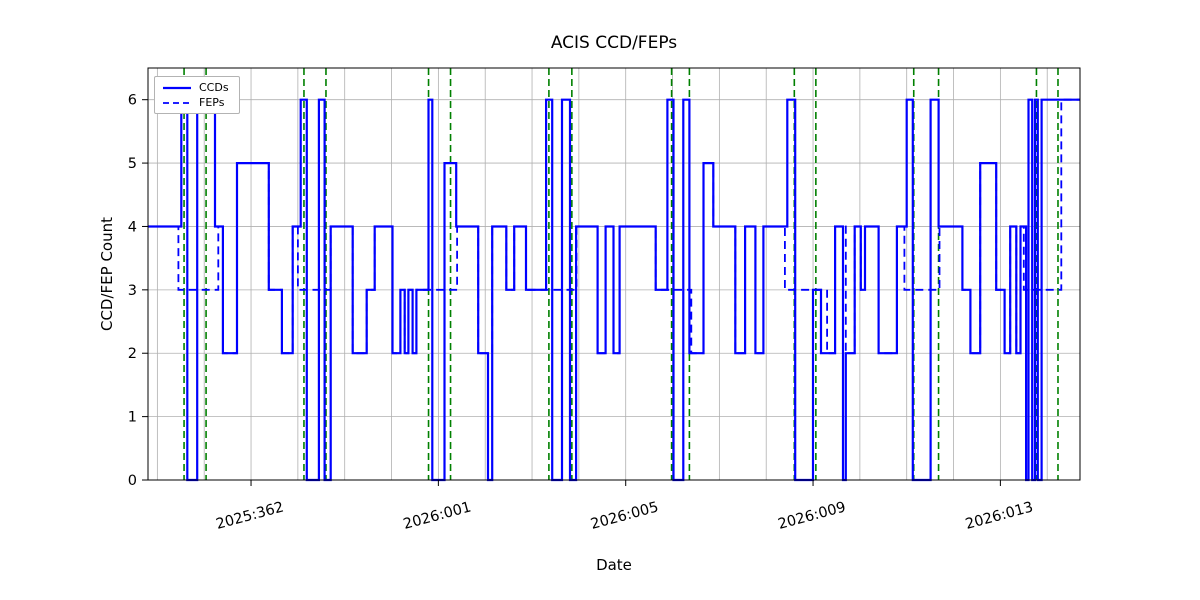 This screenshot has height=600, width=1200. Describe the element at coordinates (999, 515) in the screenshot. I see `x-tick-label: 2026:013` at that location.